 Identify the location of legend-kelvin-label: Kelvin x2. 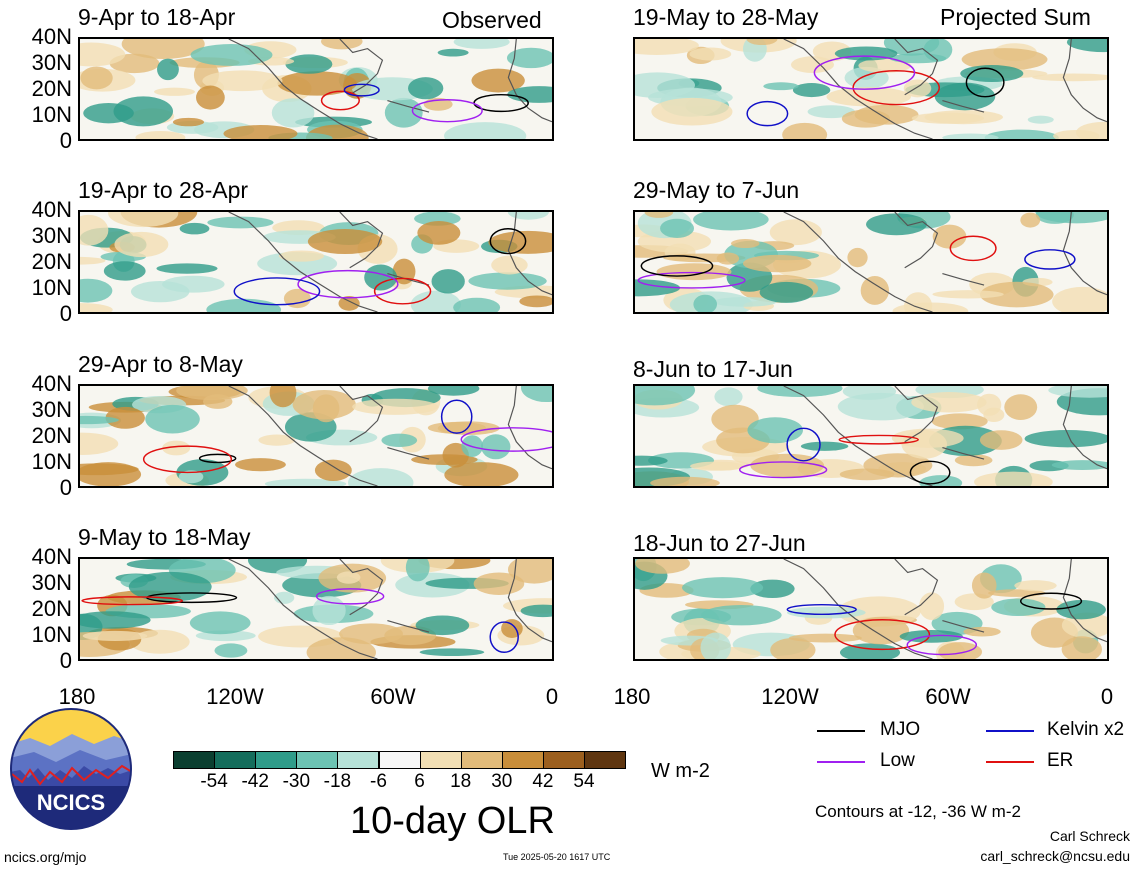
(1086, 729).